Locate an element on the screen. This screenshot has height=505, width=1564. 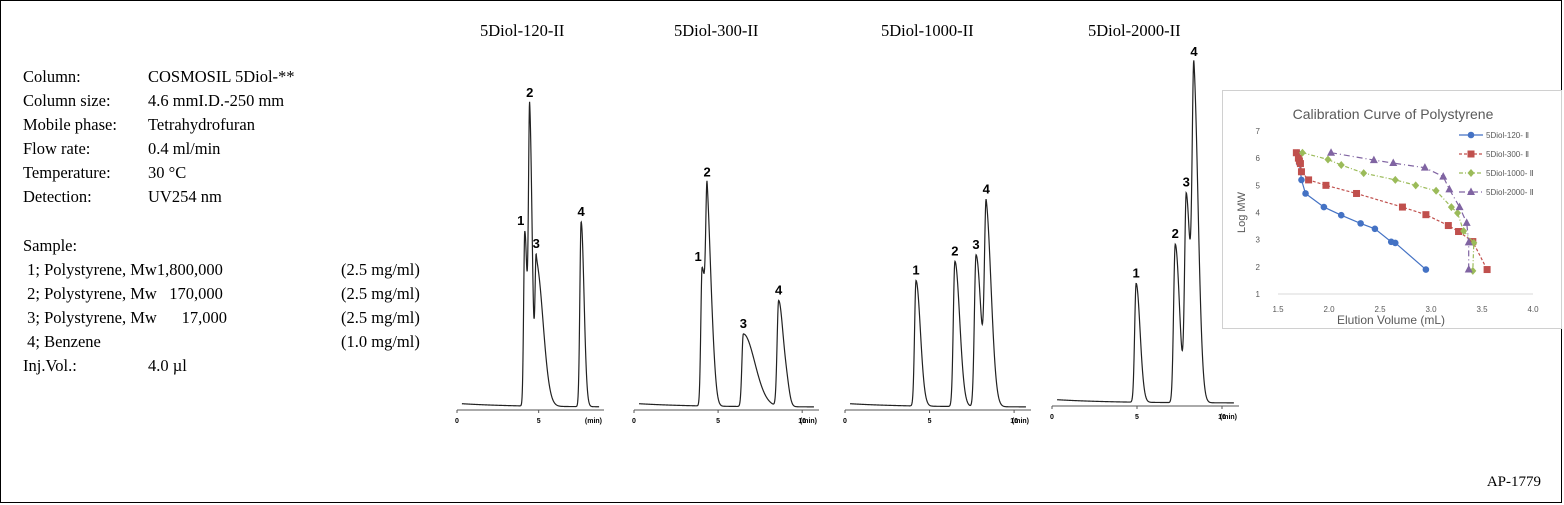
chromatogram-title-1000: 5Diol-1000-II is located at coordinates (927, 30).